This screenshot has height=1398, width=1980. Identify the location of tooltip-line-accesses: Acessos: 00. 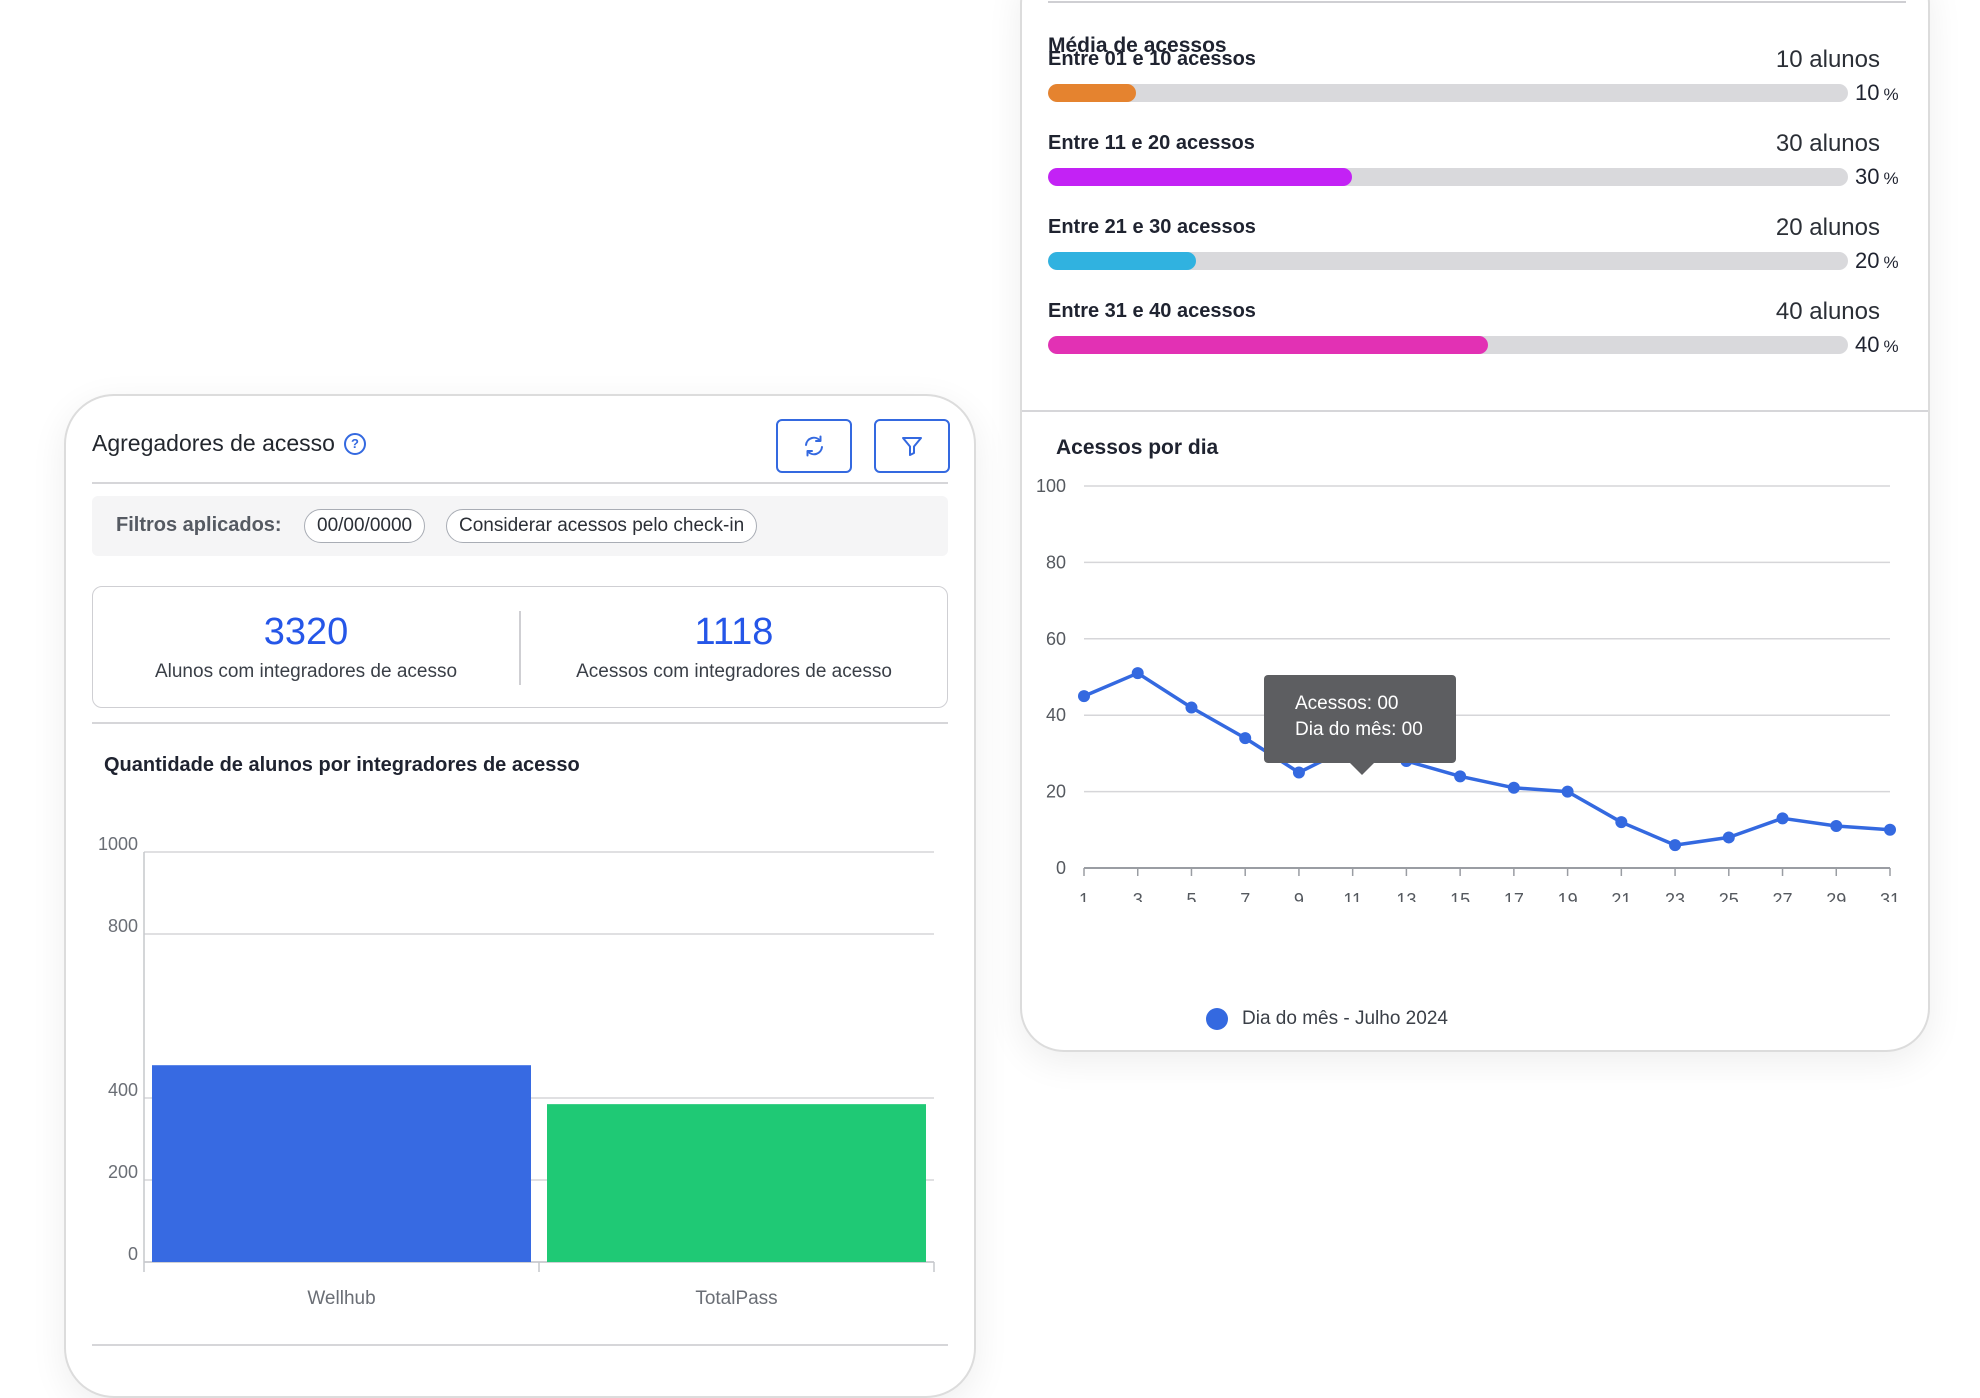
(1347, 703).